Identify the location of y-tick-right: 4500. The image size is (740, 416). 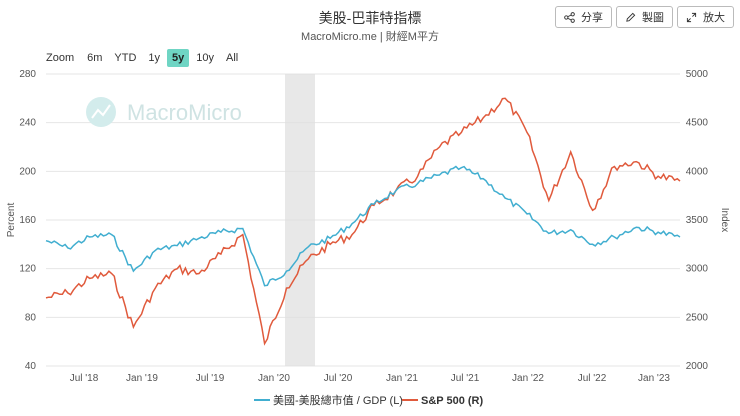
(697, 123).